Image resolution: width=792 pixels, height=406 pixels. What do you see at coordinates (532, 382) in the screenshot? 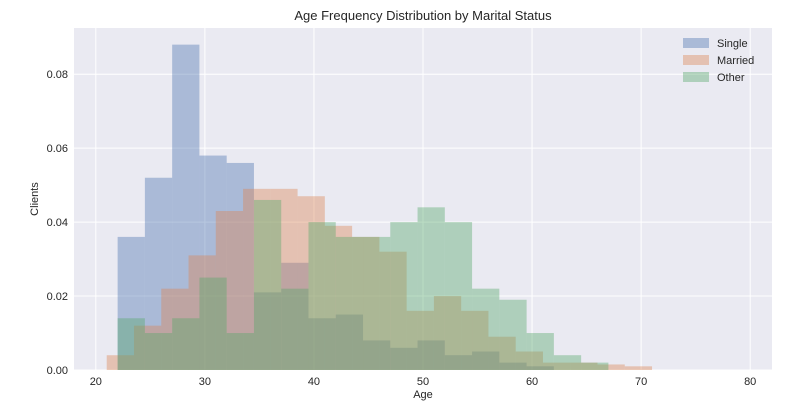
I see `x-tick-label: 60` at bounding box center [532, 382].